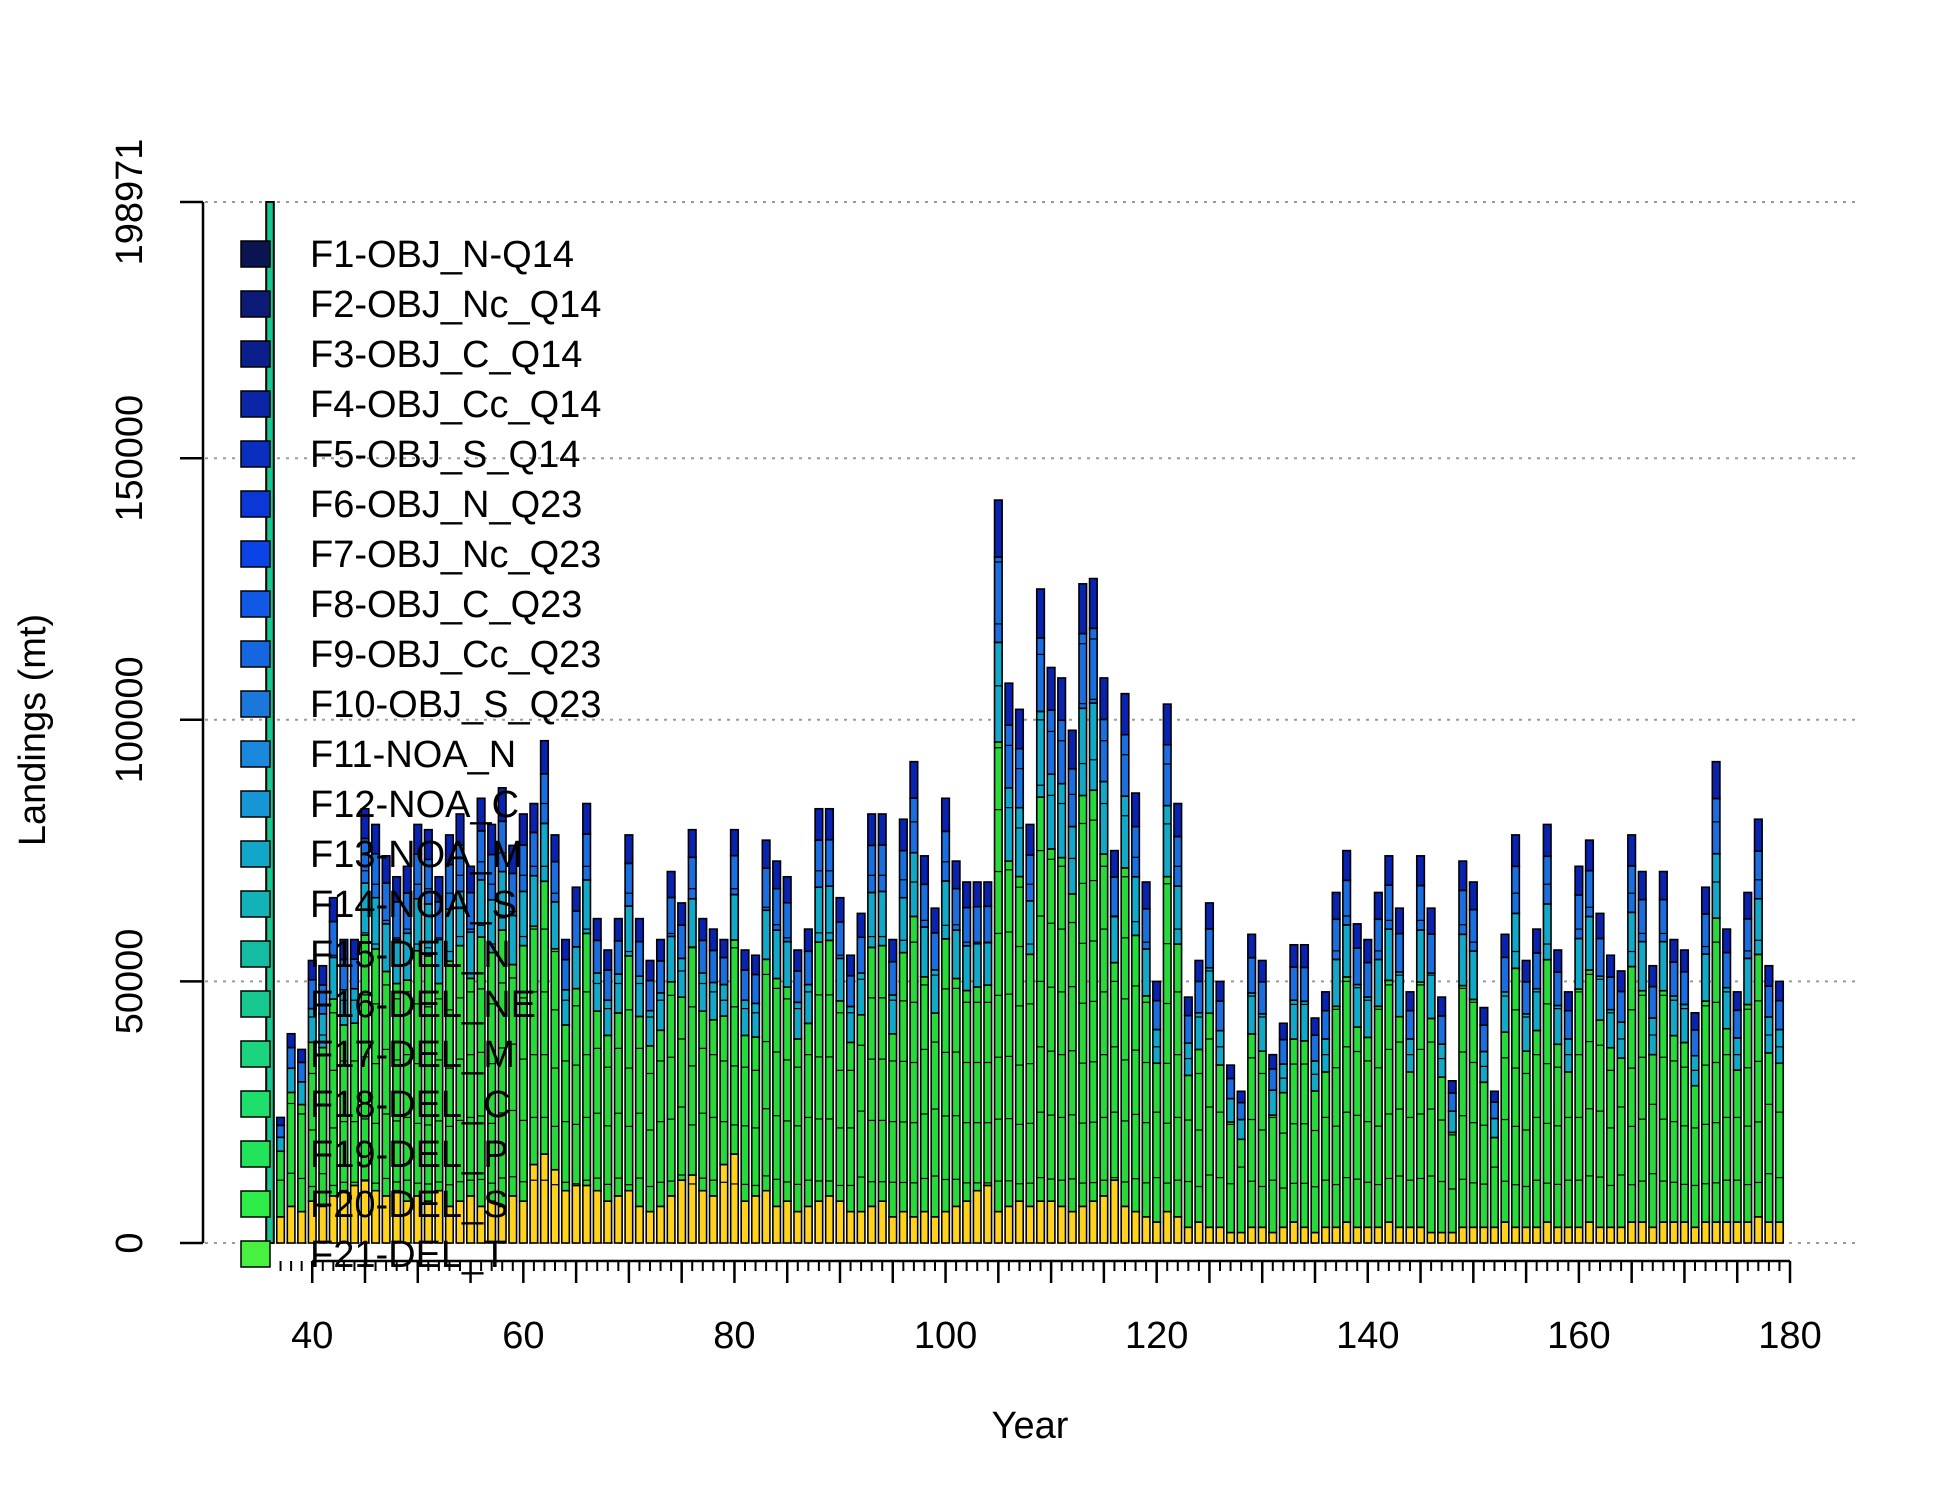  Describe the element at coordinates (379, 805) in the screenshot. I see `legend-item: F12-NOA_C` at that location.